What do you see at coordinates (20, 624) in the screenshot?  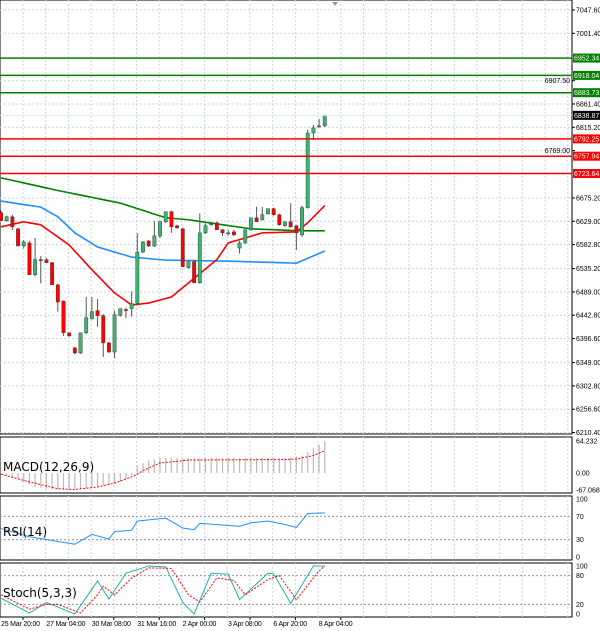 I see `time-tick-label: 25 Mar 20:00` at bounding box center [20, 624].